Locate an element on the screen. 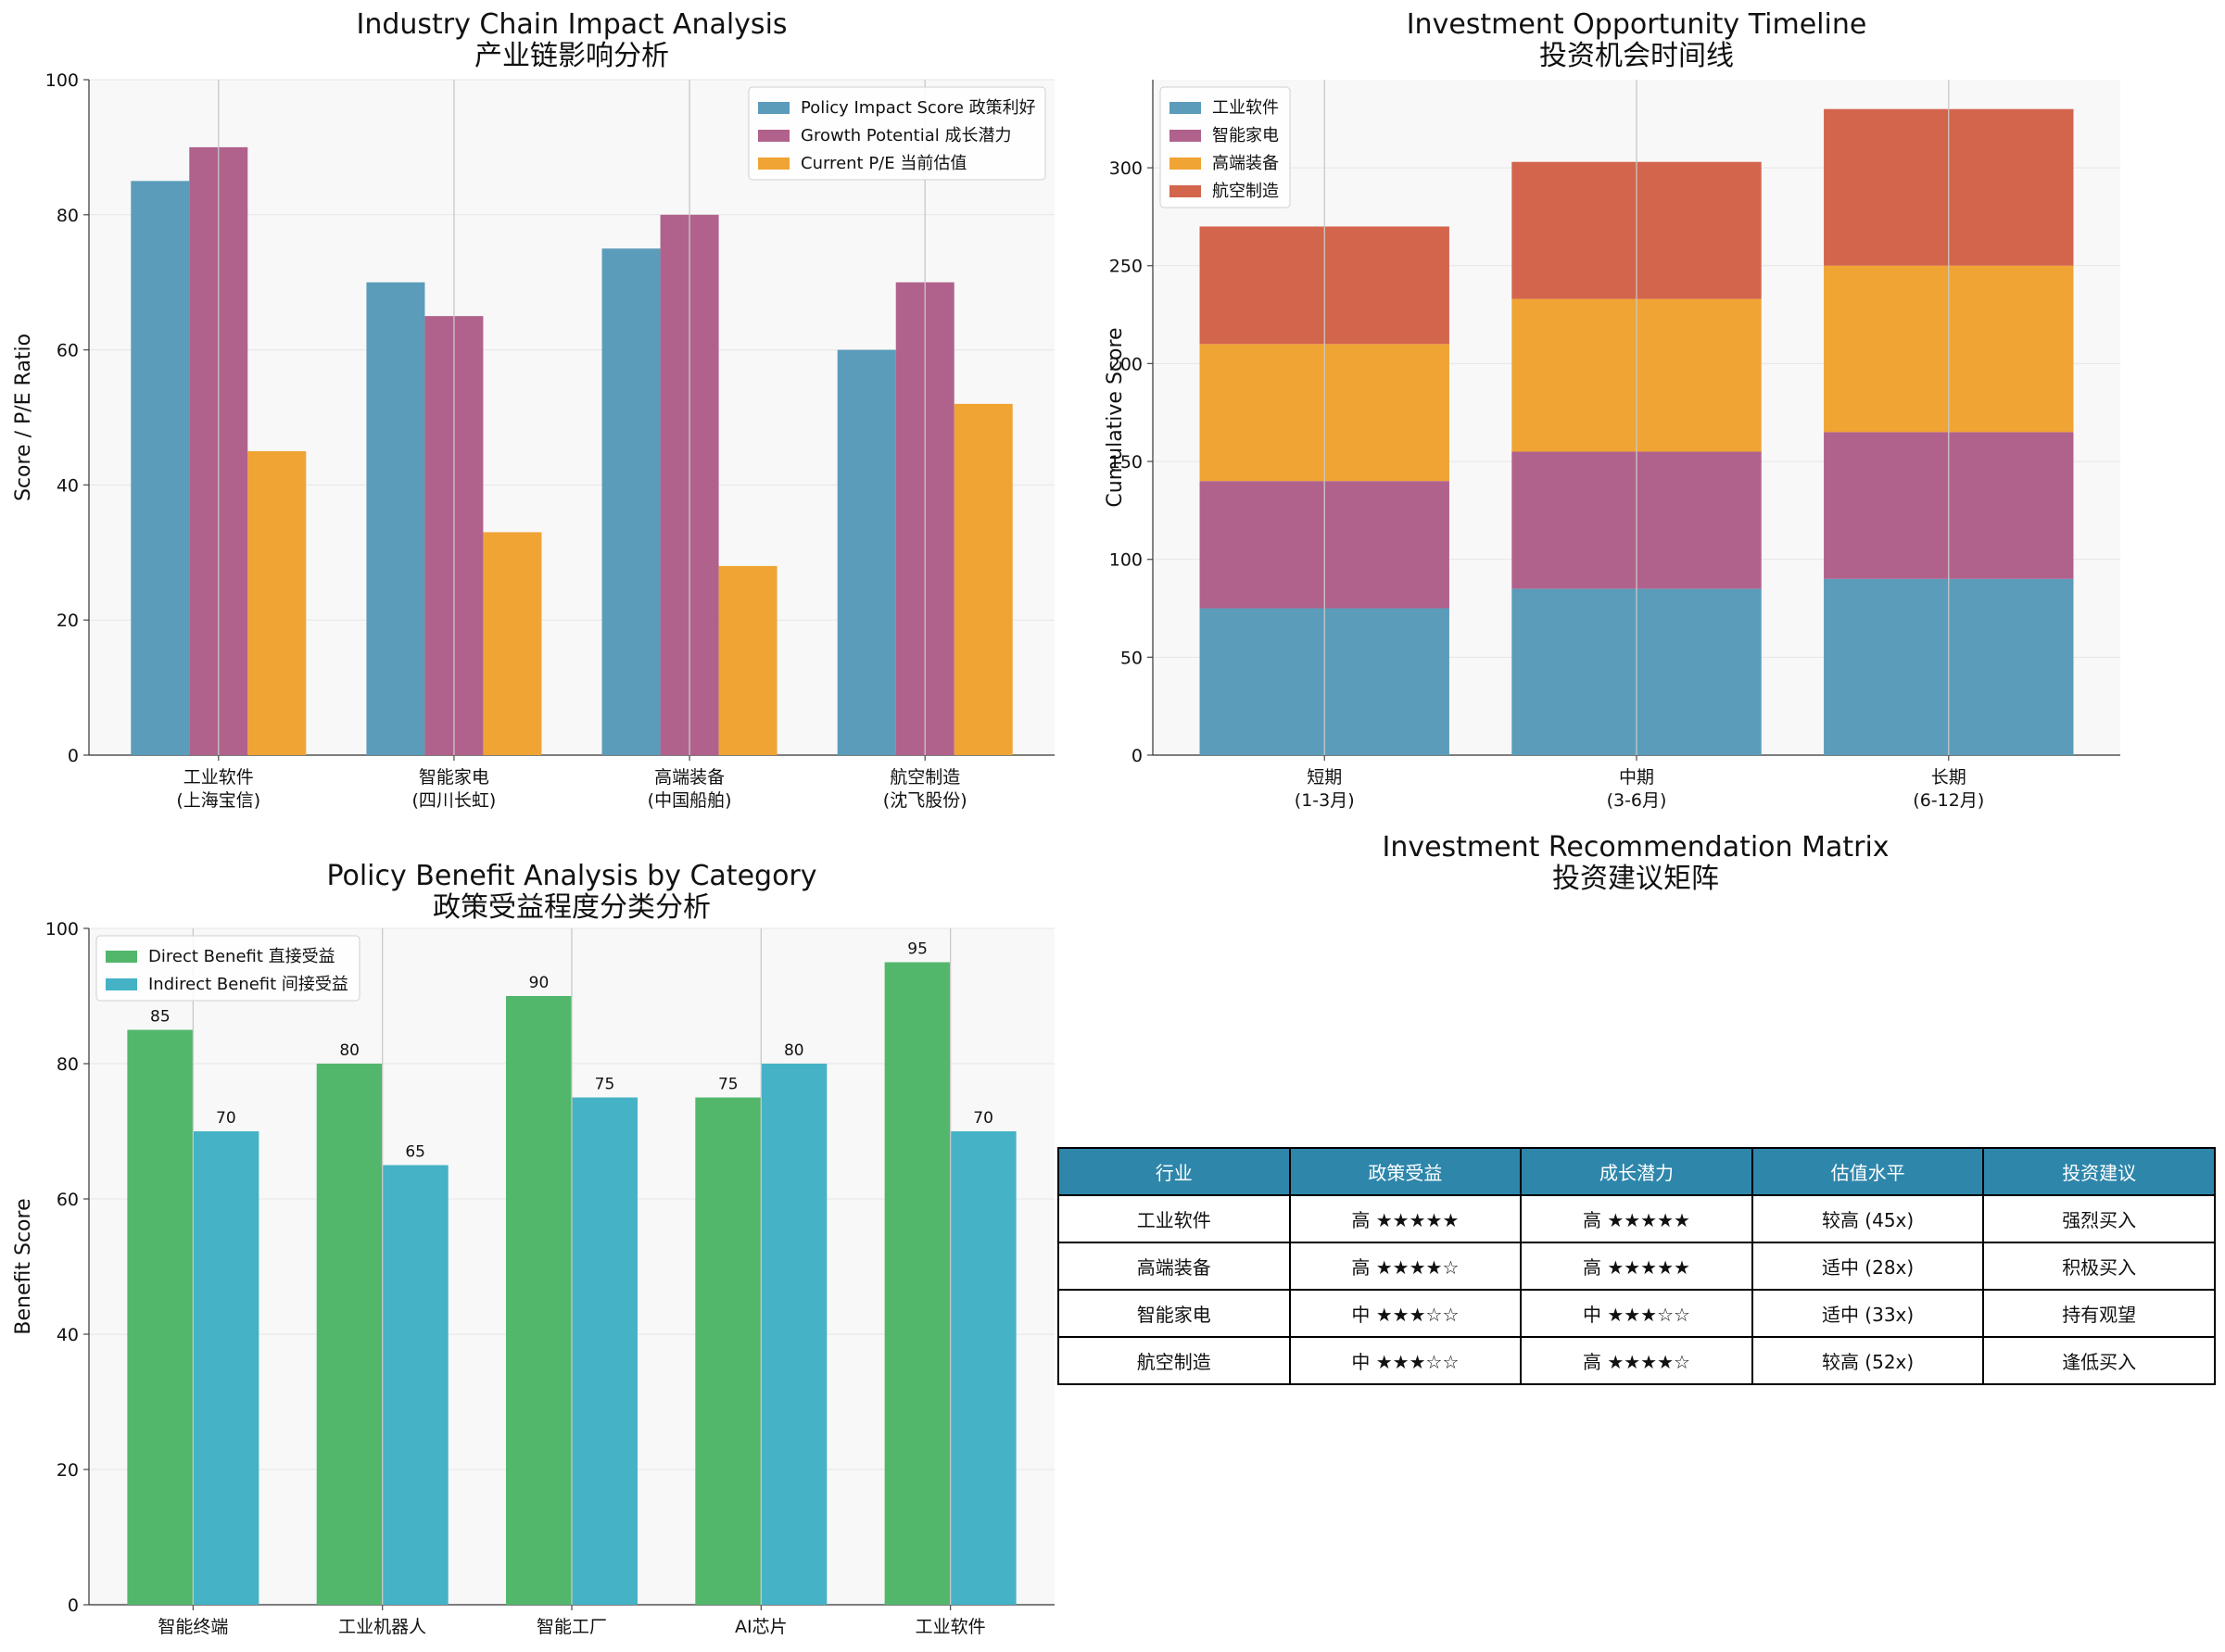 The width and height of the screenshot is (2225, 1652). table-row: 航空制造 中 ★★★☆☆ 高 ★★★★☆ 较高 (52x) 逢低买入 is located at coordinates (1636, 1361).